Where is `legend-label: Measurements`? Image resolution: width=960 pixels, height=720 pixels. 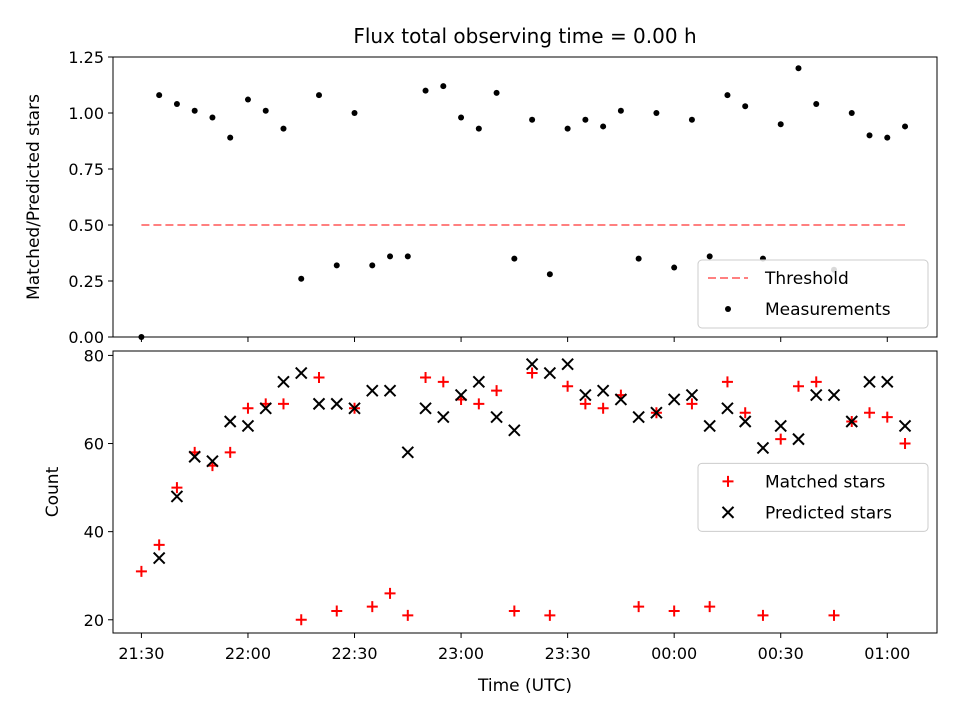
legend-label: Measurements is located at coordinates (828, 310).